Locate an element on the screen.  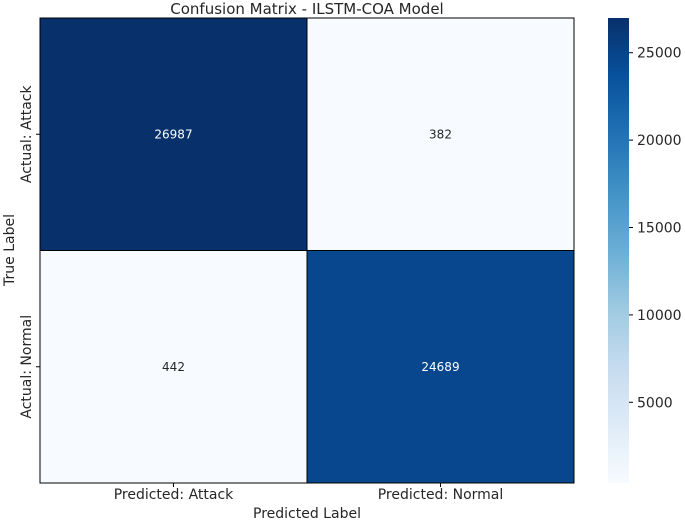
colorbar-tick-label-1: 10000 is located at coordinates (659, 316).